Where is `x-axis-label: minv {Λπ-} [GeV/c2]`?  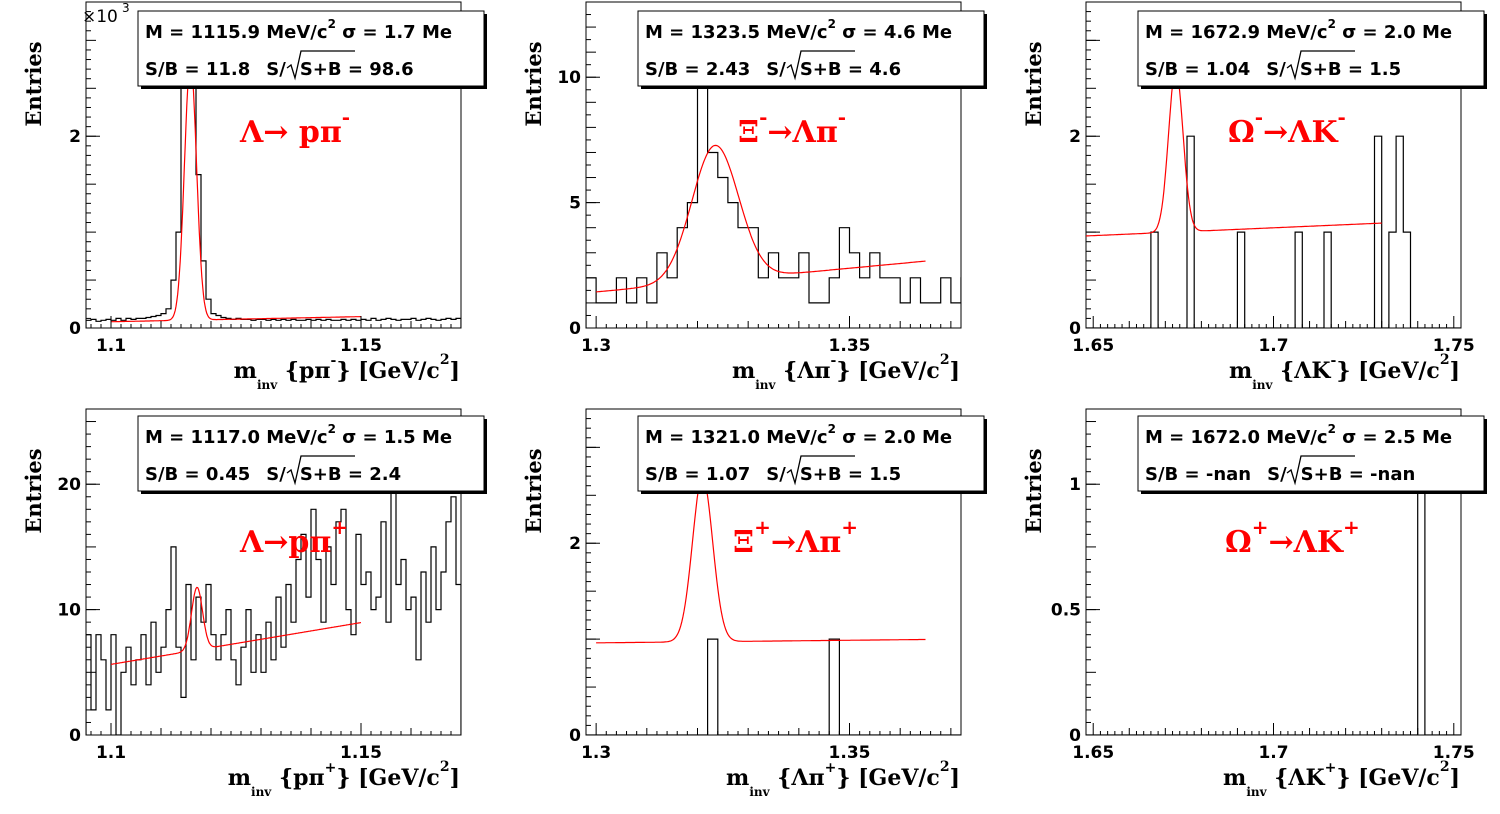 x-axis-label: minv {Λπ-} [GeV/c2] is located at coordinates (846, 372).